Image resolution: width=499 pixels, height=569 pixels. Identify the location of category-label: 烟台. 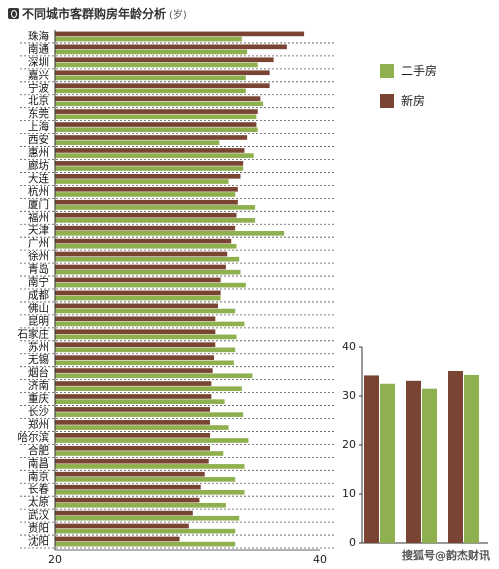
(38, 372).